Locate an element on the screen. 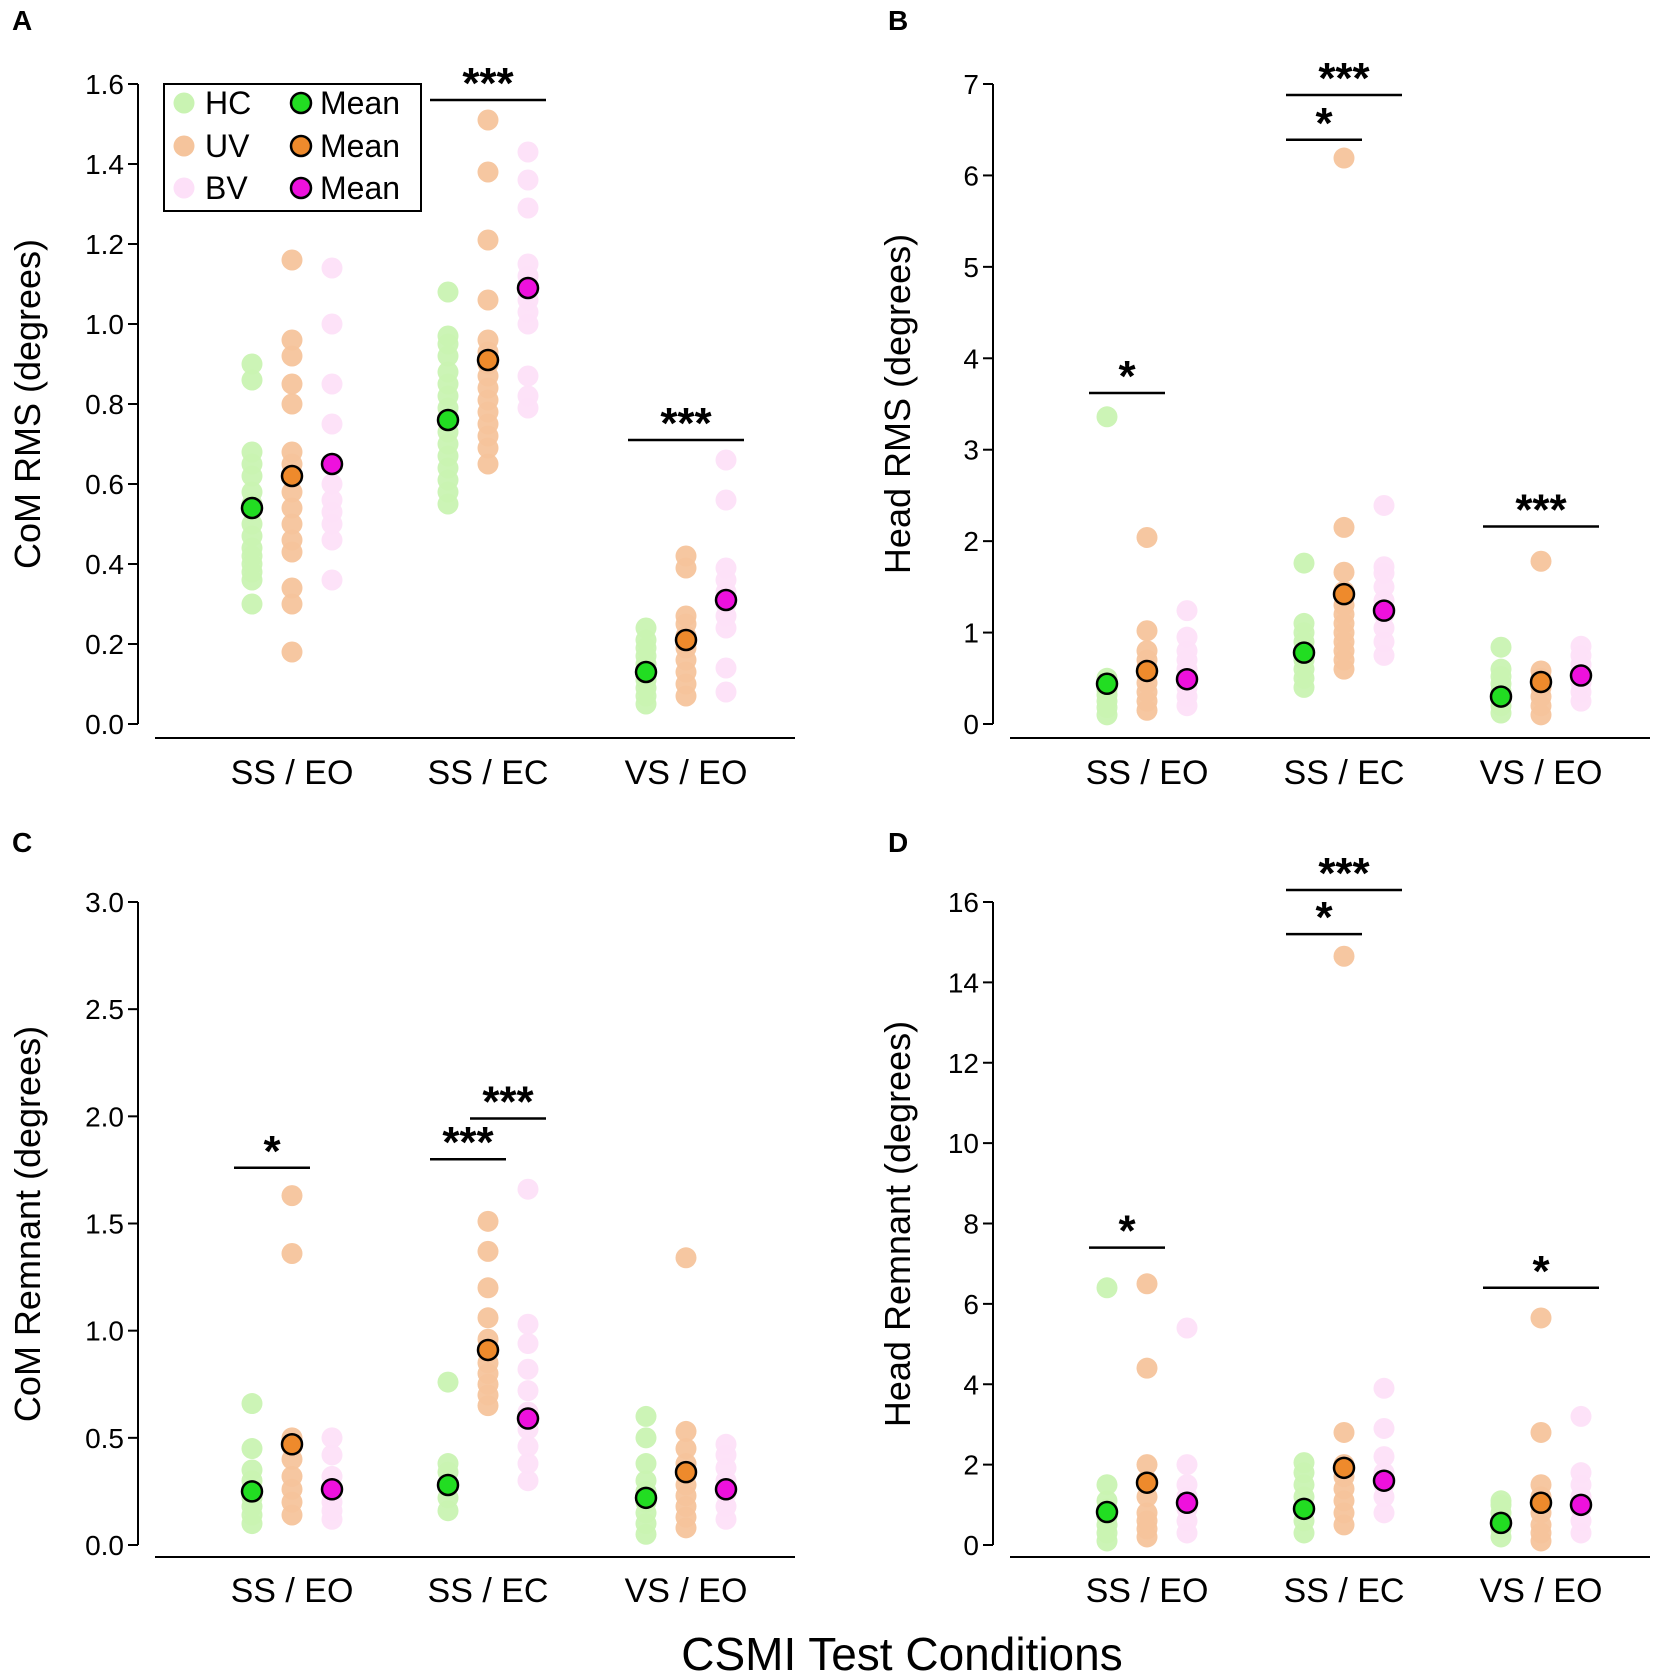 The image size is (1655, 1677). data-points is located at coordinates (489, 412).